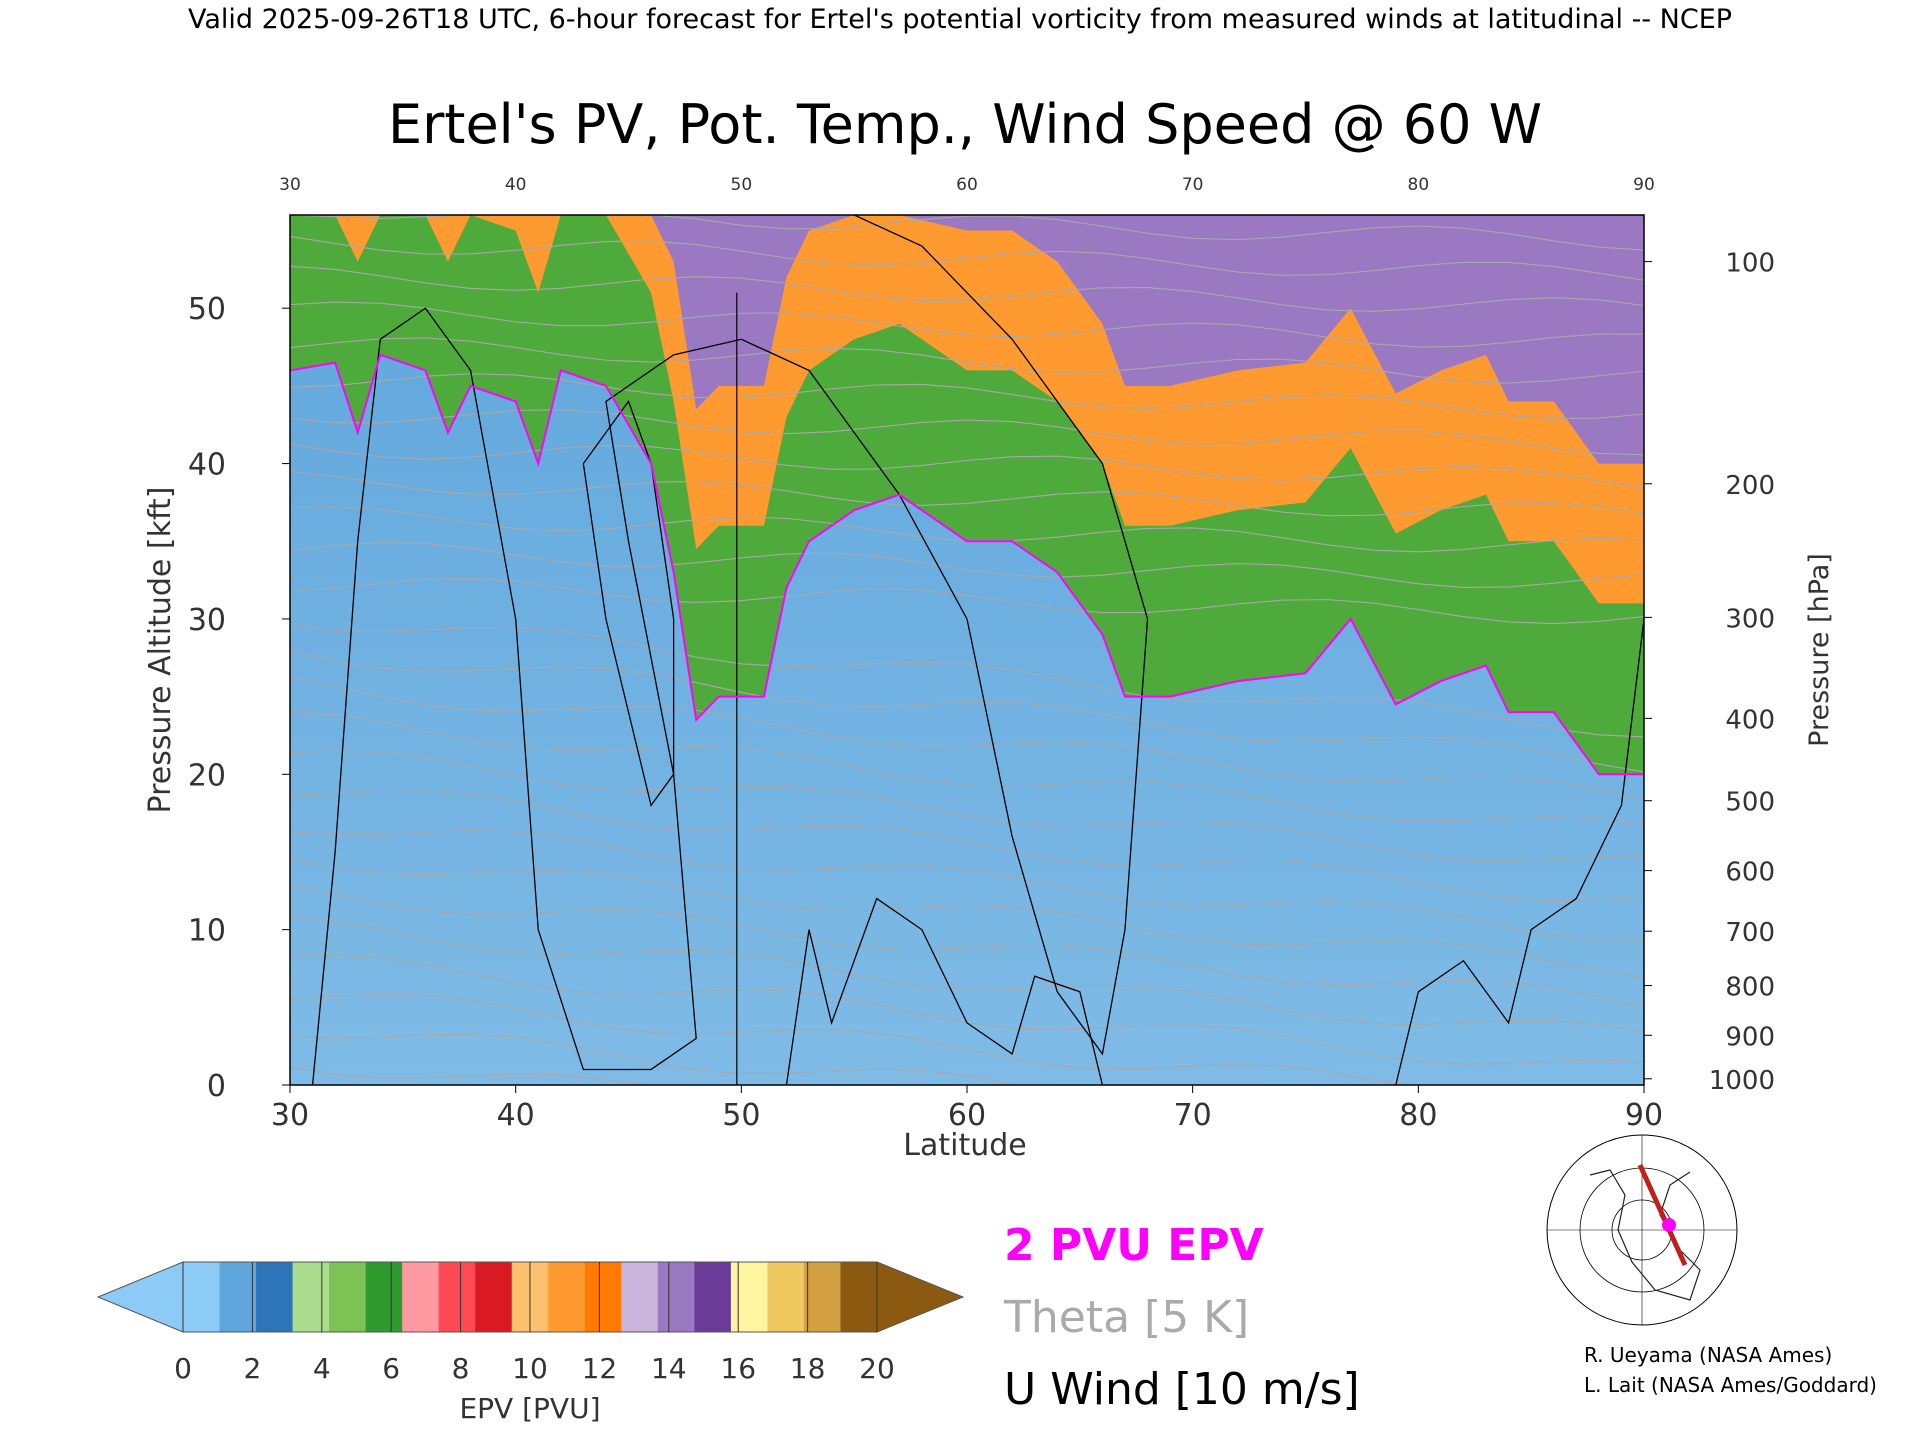 The width and height of the screenshot is (1920, 1440). What do you see at coordinates (1750, 803) in the screenshot?
I see `pressure-tick-label: 500` at bounding box center [1750, 803].